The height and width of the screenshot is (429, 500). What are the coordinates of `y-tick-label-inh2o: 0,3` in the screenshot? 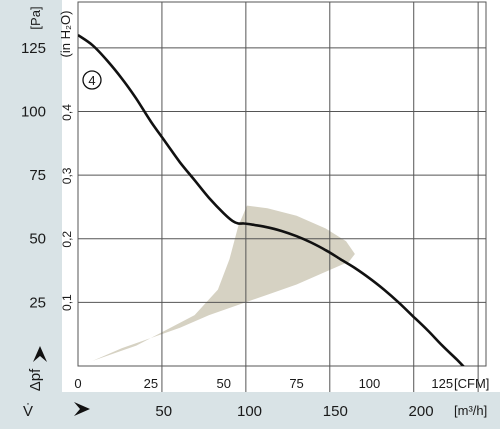 It's located at (67, 175).